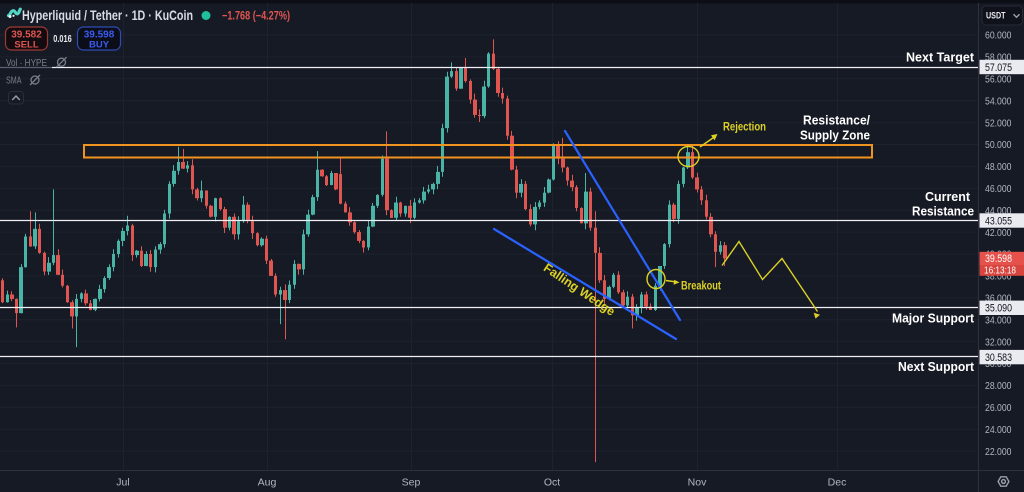  I want to click on svg-text: Breakout, so click(701, 287).